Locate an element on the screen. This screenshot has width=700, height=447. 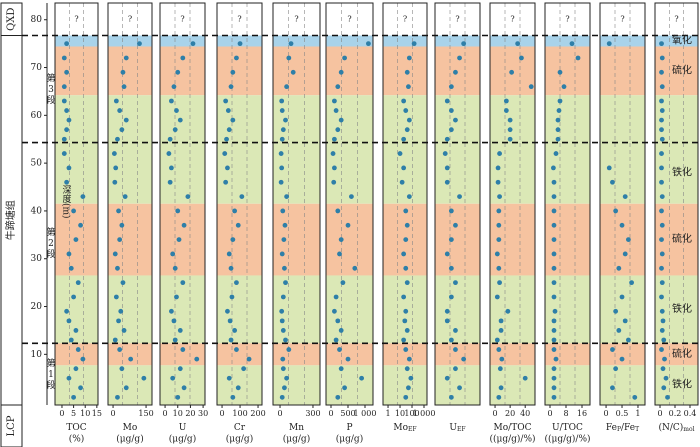
x-axis-label-part: Cr is located at coordinates (240, 428).